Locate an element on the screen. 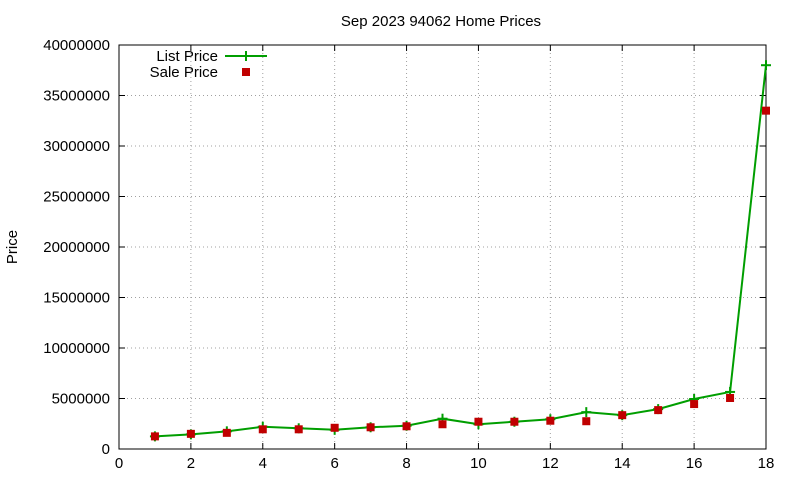 The width and height of the screenshot is (800, 480). y-tick-label: 20000000 is located at coordinates (76, 247).